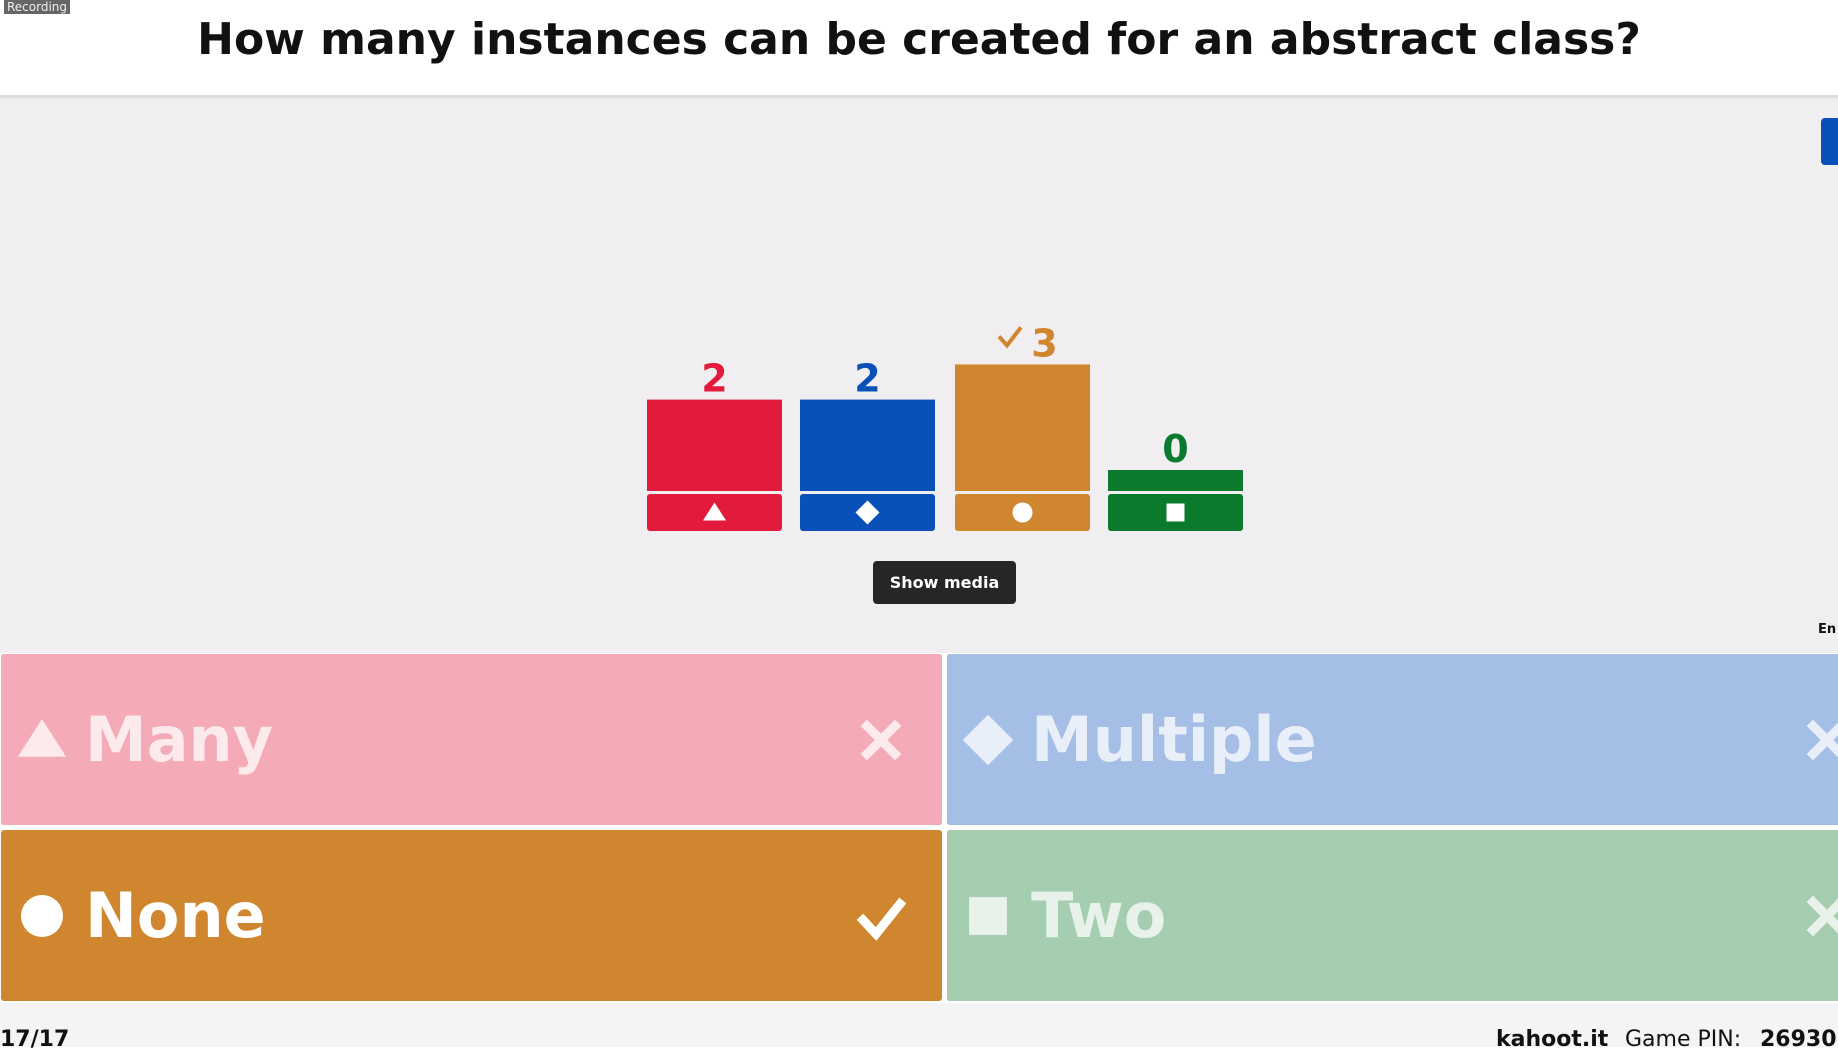  I want to click on answer-tile: None, so click(471, 915).